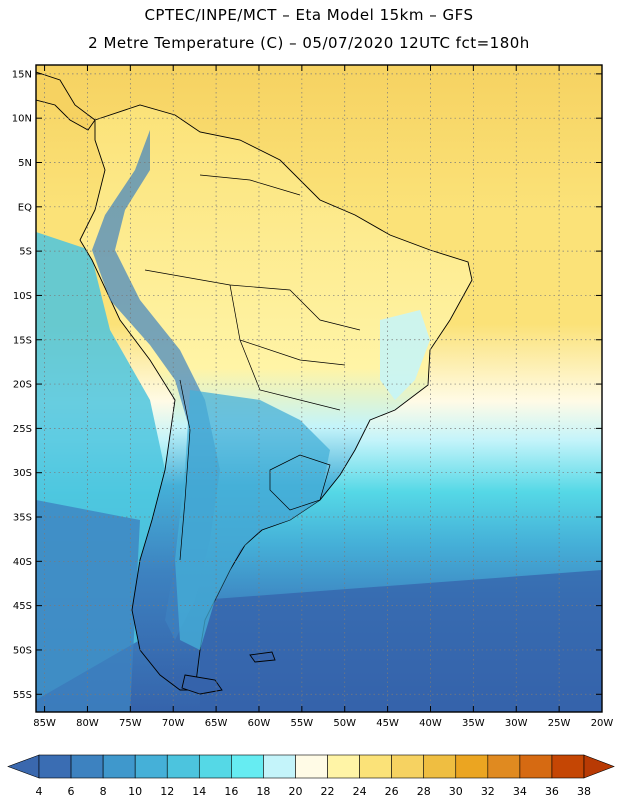 This screenshot has height=800, width=618. I want to click on colorbar-label: 12, so click(167, 791).